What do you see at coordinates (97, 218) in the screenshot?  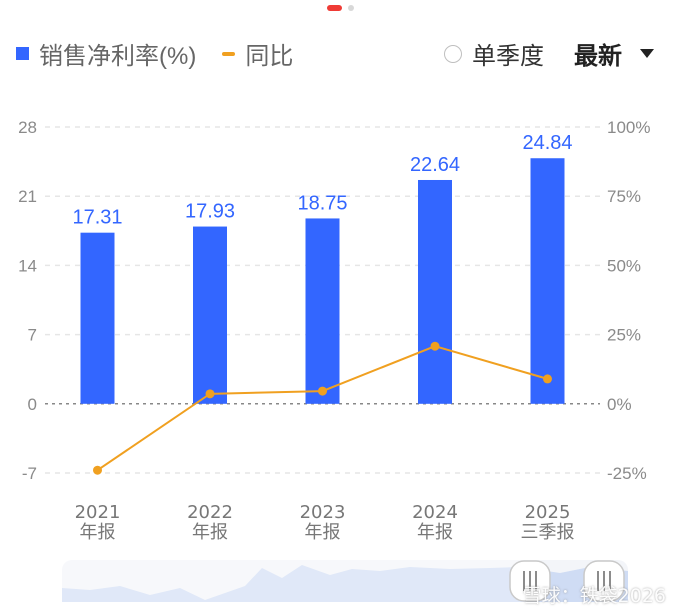 I see `bar-value-label: 17.31` at bounding box center [97, 218].